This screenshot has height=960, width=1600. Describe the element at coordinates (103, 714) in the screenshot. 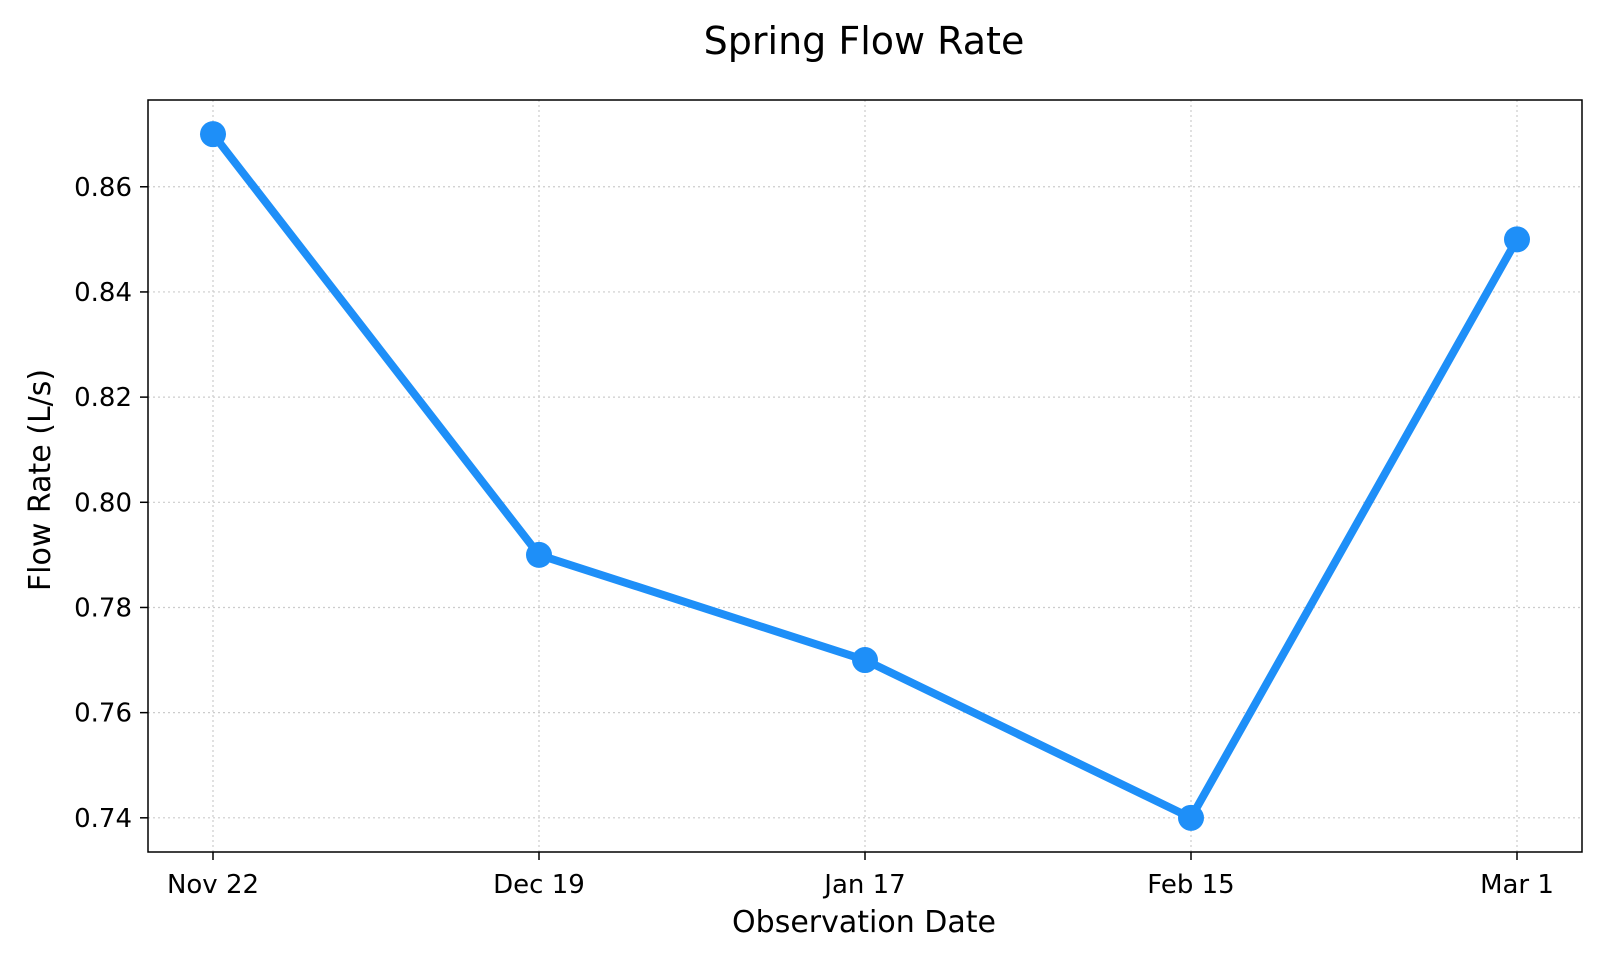

I see `y-tick-label: 0.76` at that location.